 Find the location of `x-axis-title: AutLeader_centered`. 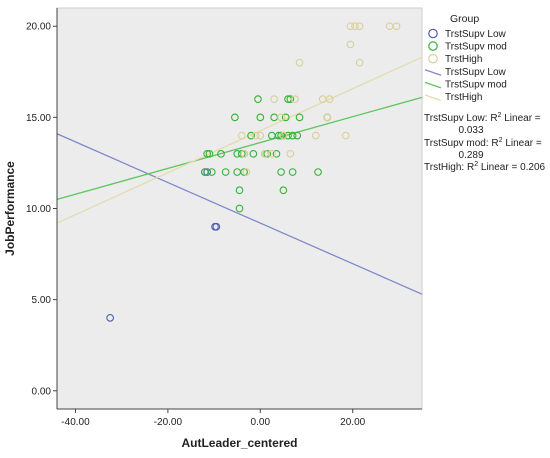

x-axis-title: AutLeader_centered is located at coordinates (239, 443).